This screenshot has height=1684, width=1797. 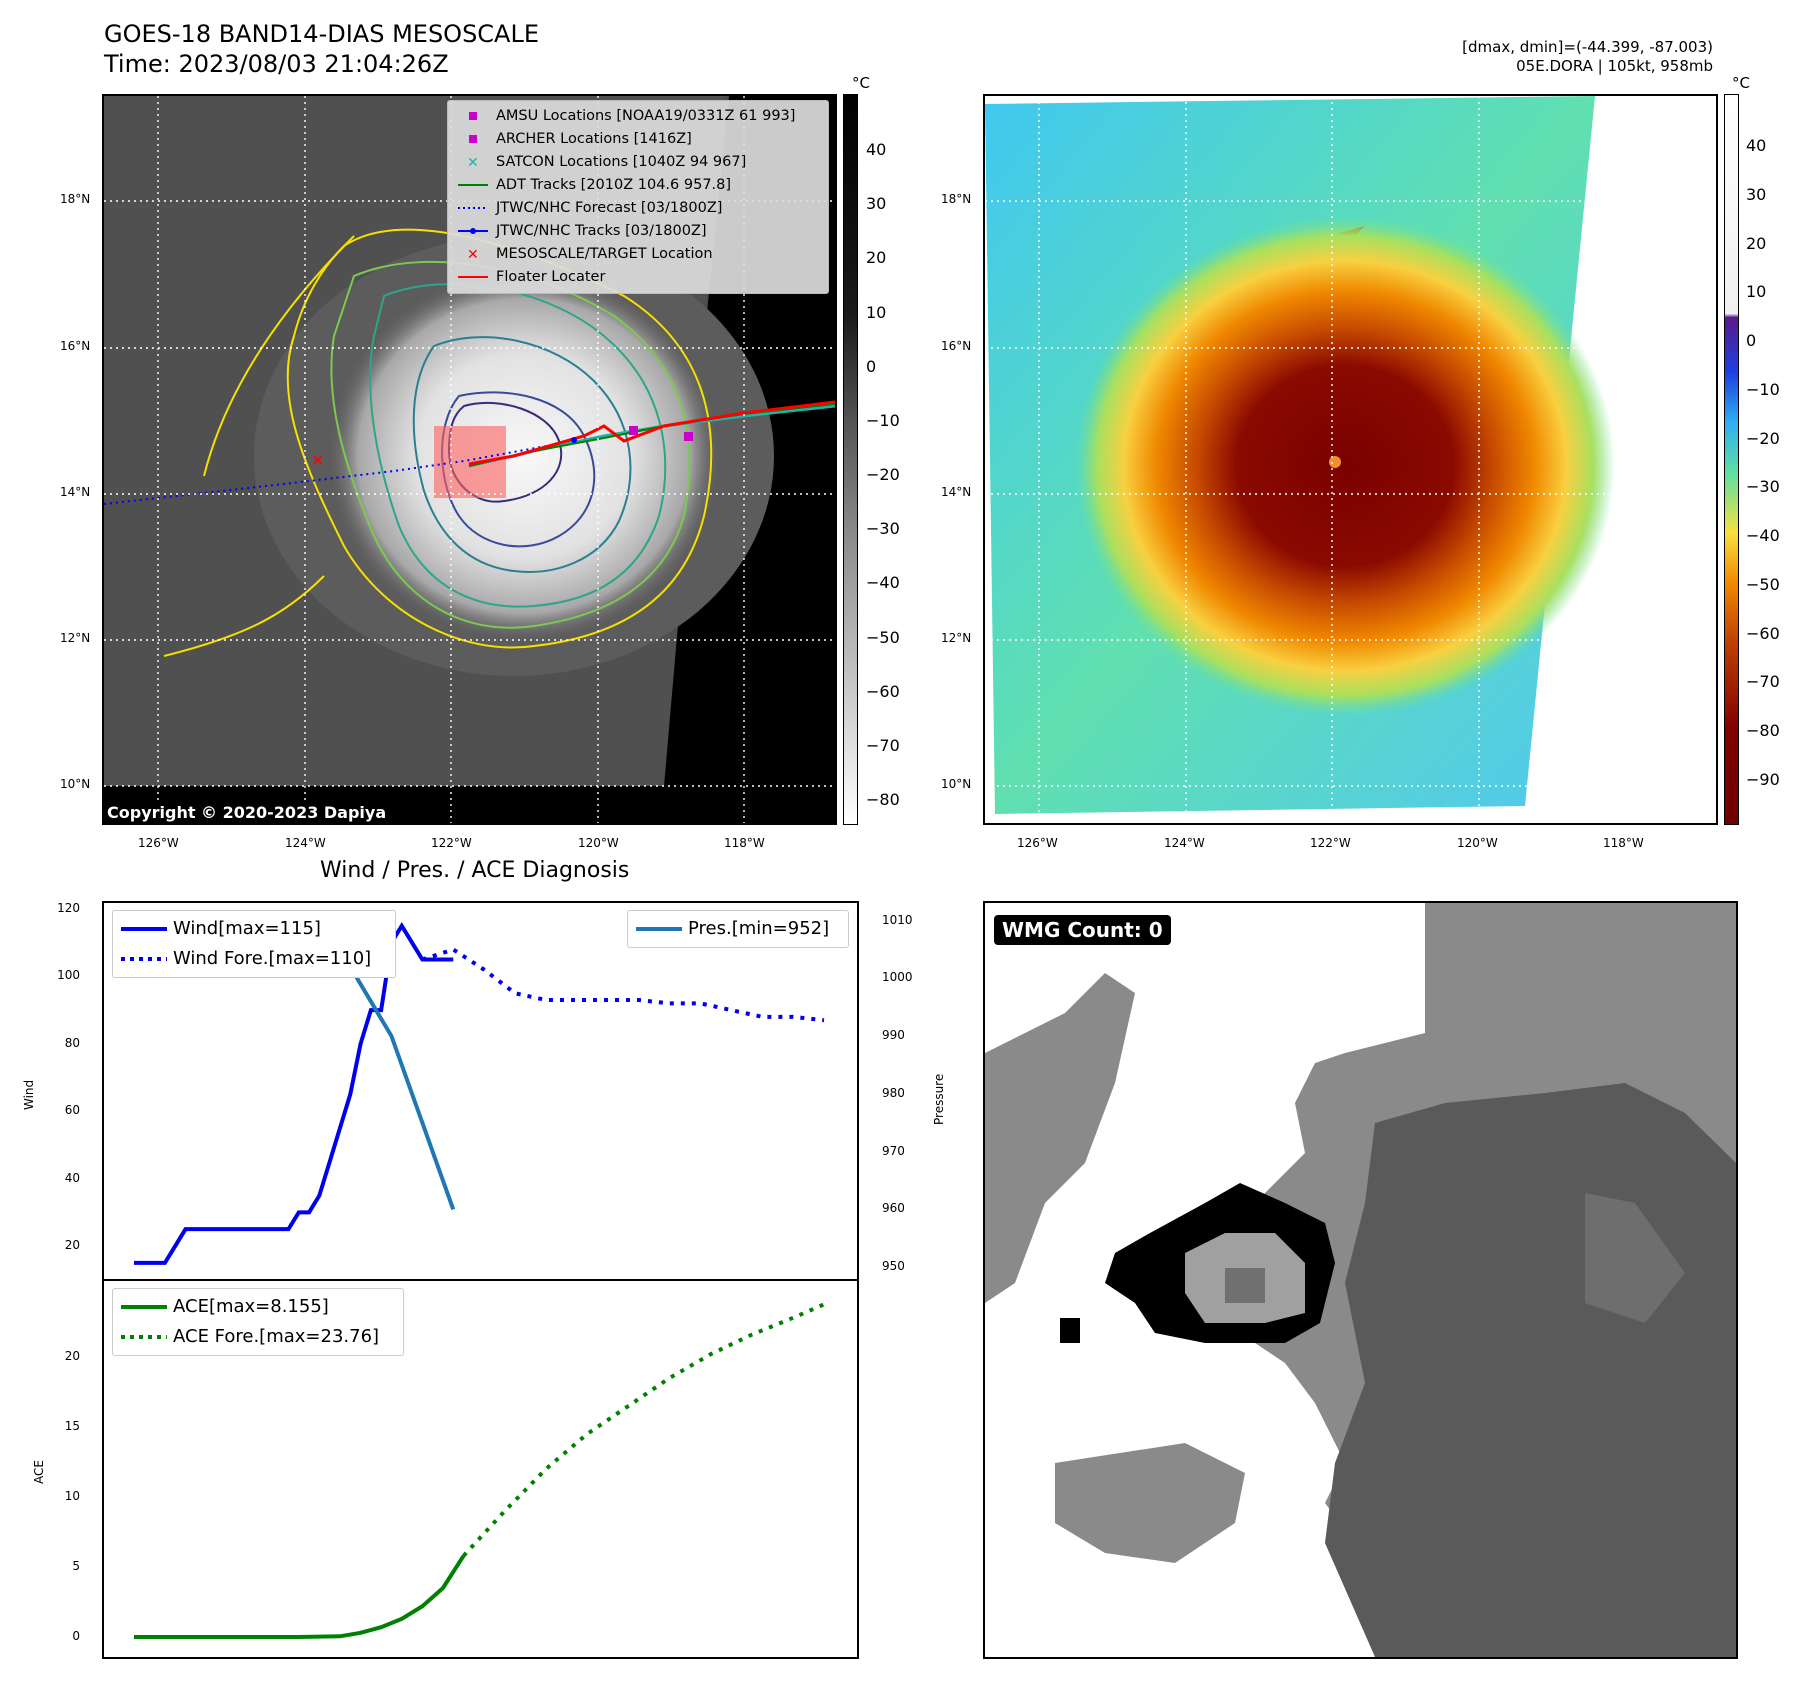 I want to click on grayscale-colorbar-tick: −60, so click(x=883, y=691).